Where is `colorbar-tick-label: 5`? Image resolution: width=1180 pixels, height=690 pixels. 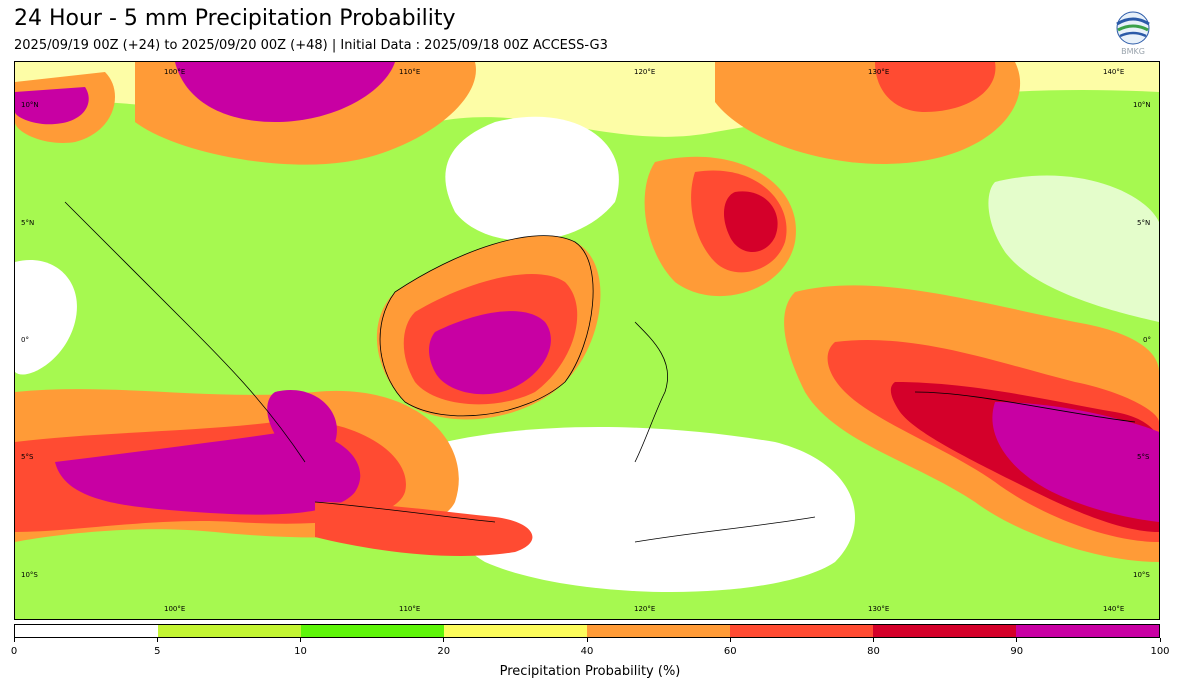
colorbar-tick-label: 5 is located at coordinates (157, 651).